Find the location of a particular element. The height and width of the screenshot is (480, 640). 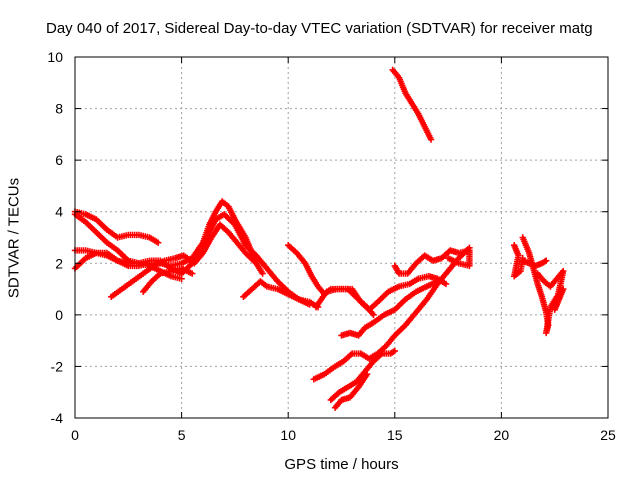

x-tick-label: 15 is located at coordinates (395, 435).